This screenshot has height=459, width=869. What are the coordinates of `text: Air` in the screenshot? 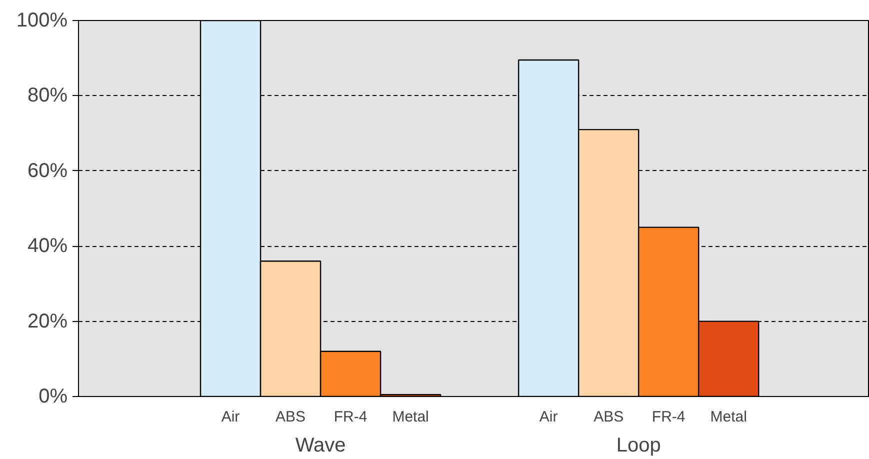 It's located at (548, 417).